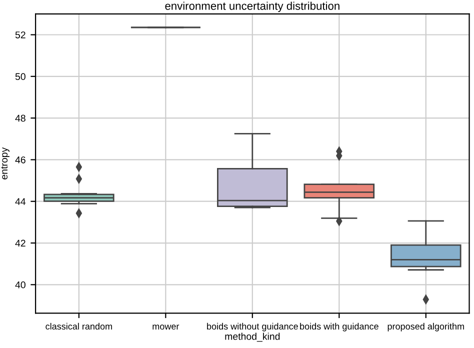  What do you see at coordinates (5, 163) in the screenshot?
I see `y-axis-title: entropy` at bounding box center [5, 163].